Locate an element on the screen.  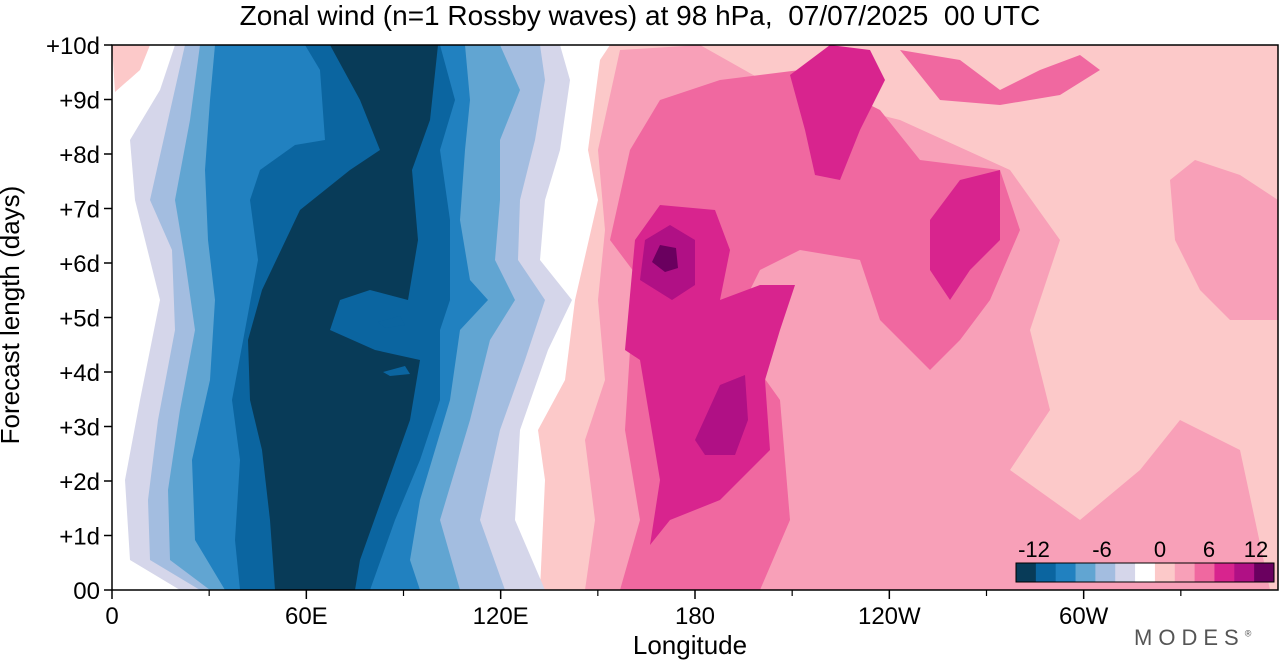
x-axis-label: Longitude is located at coordinates (690, 645).